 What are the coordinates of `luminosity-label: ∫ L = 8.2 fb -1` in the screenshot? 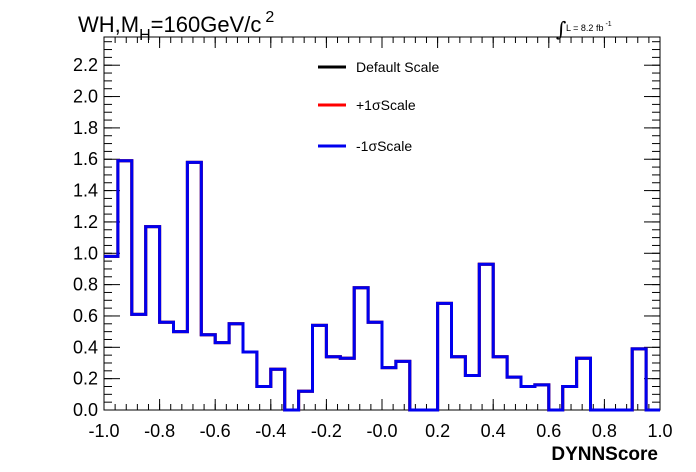 It's located at (584, 29).